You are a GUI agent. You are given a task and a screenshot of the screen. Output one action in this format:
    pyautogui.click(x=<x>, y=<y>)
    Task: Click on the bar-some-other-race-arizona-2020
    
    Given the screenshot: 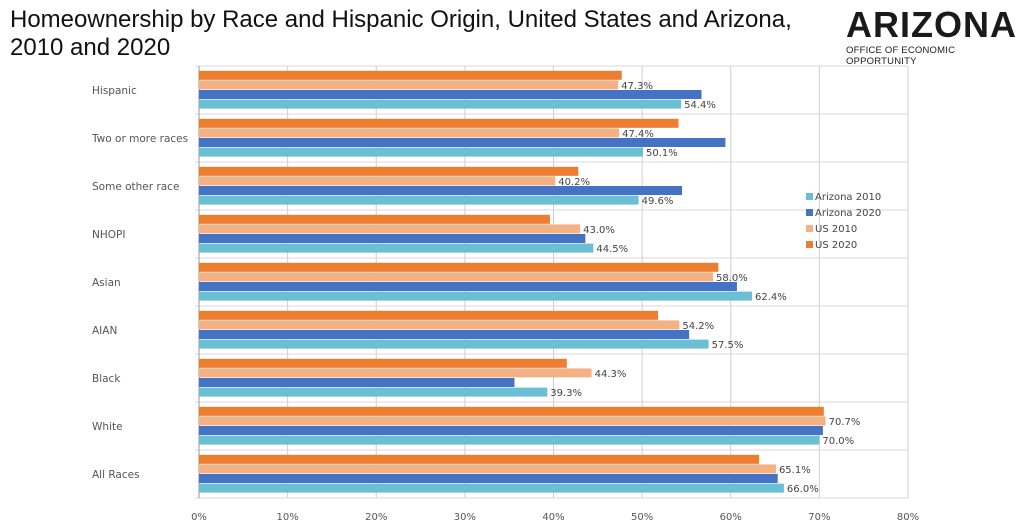 What is the action you would take?
    pyautogui.click(x=441, y=190)
    